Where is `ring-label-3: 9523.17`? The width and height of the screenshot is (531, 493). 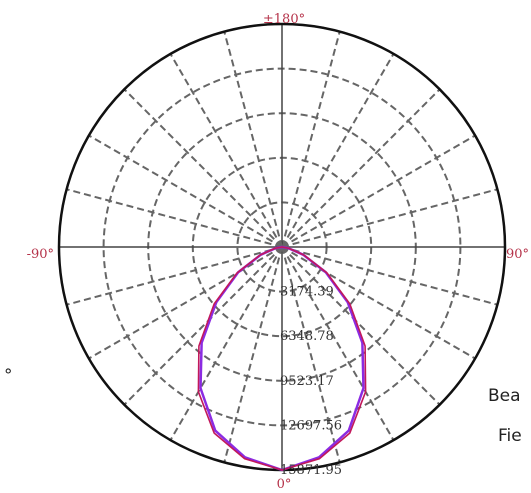
ring-label-3: 9523.17 is located at coordinates (307, 381).